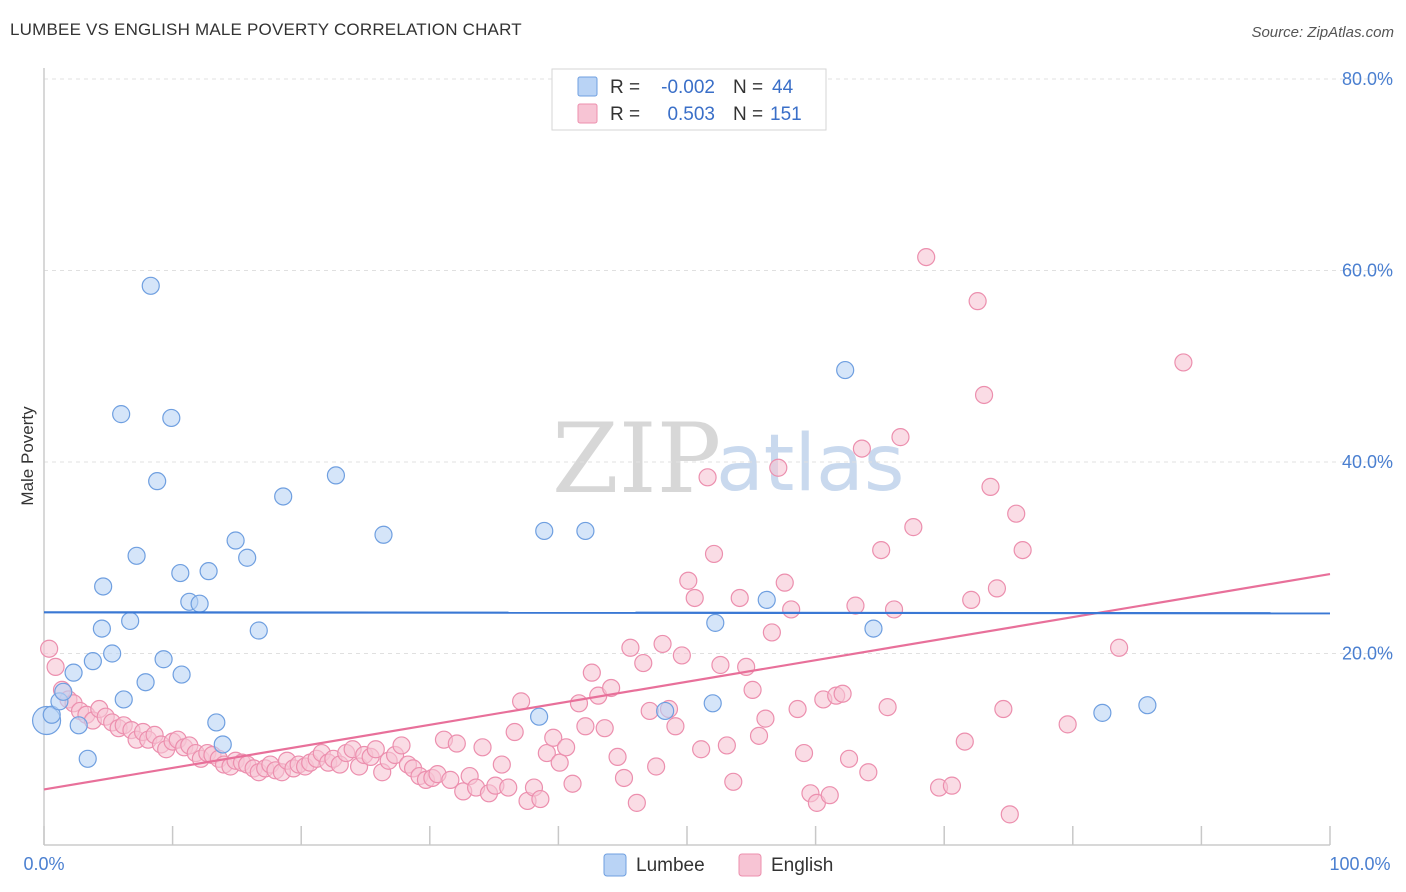 This screenshot has height=892, width=1406. What do you see at coordinates (786, 114) in the screenshot?
I see `legend-n-value-english: 151` at bounding box center [786, 114].